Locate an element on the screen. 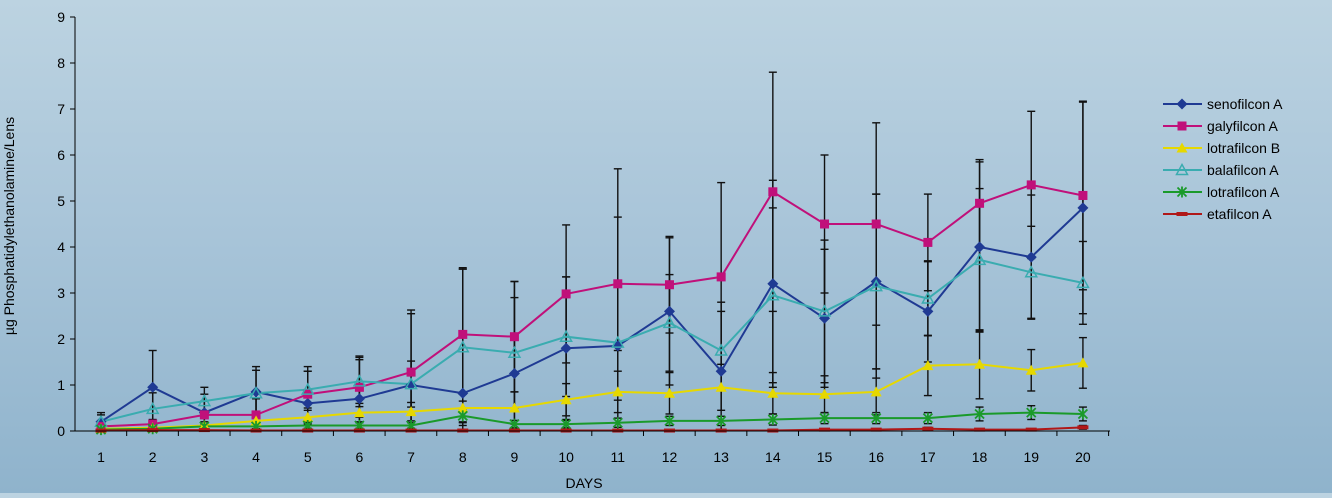 This screenshot has width=1332, height=498. x-tick-label: 17 is located at coordinates (928, 457).